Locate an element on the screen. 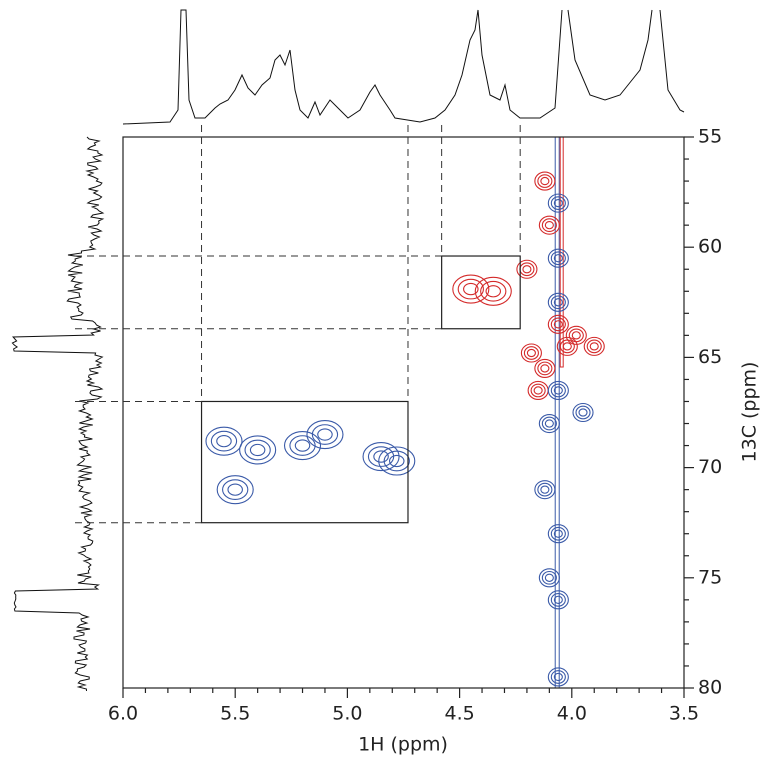  y-tick-label: 80 is located at coordinates (710, 688).